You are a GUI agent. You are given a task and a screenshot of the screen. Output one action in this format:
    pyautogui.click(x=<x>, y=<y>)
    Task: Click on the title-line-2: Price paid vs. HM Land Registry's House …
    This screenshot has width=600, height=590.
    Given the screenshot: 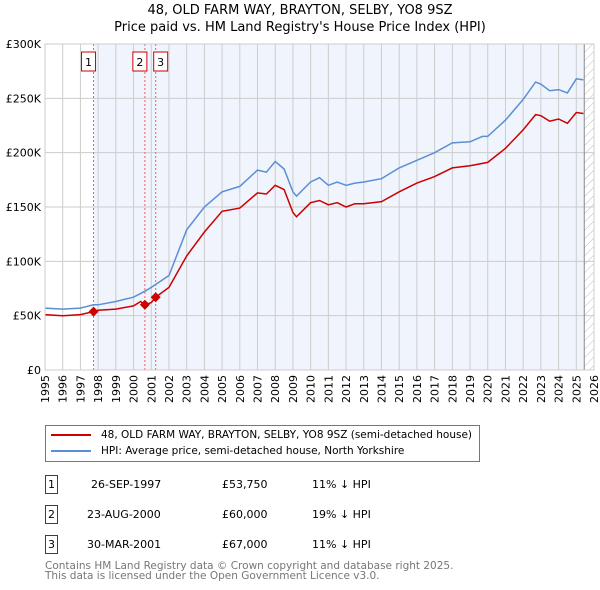 What is the action you would take?
    pyautogui.click(x=300, y=27)
    